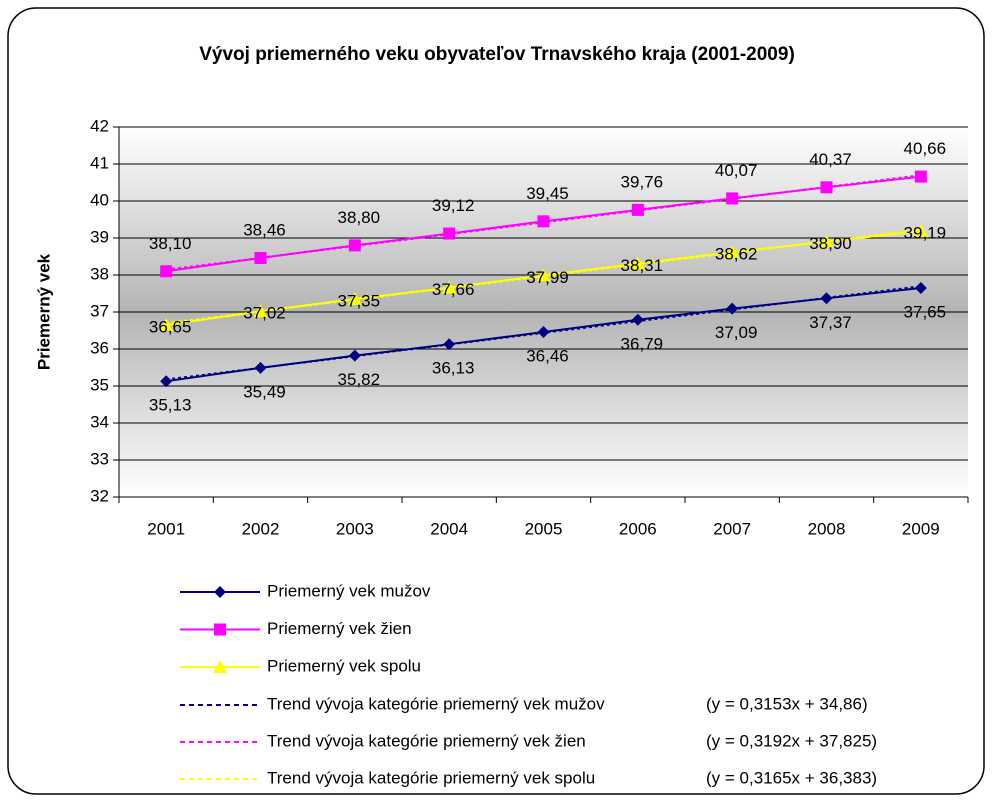 Image resolution: width=992 pixels, height=807 pixels. Describe the element at coordinates (99, 162) in the screenshot. I see `y-tick-label: 41` at that location.